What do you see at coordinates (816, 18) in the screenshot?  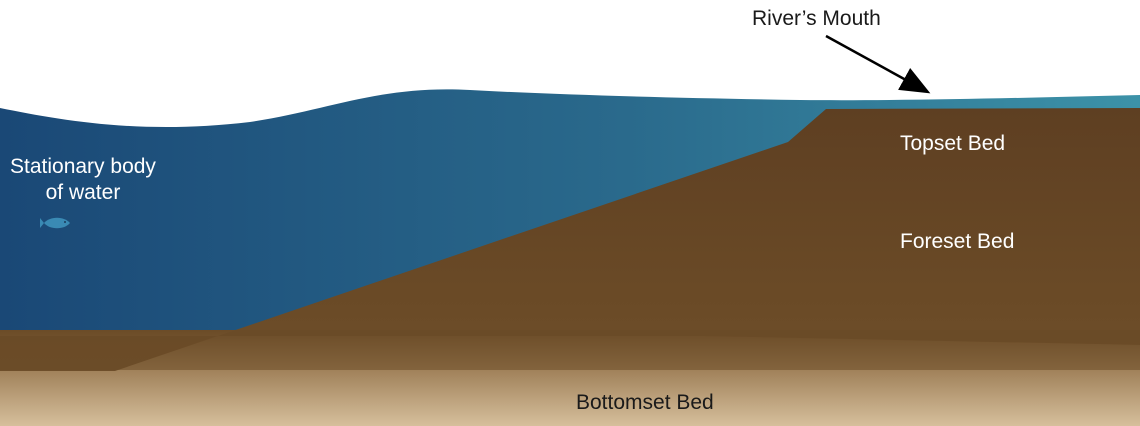 I see `river-mouth-label: River’s Mouth` at bounding box center [816, 18].